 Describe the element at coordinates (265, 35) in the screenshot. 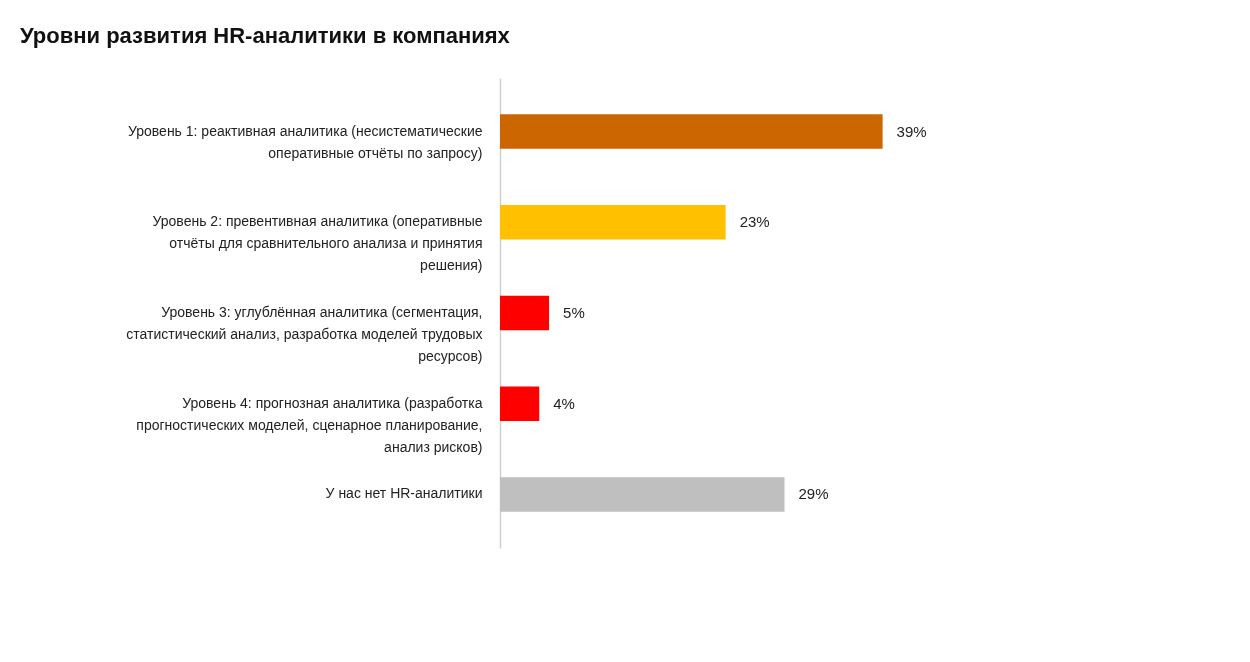

I see `text: Уровни развития HR-аналитики в компаниях` at that location.